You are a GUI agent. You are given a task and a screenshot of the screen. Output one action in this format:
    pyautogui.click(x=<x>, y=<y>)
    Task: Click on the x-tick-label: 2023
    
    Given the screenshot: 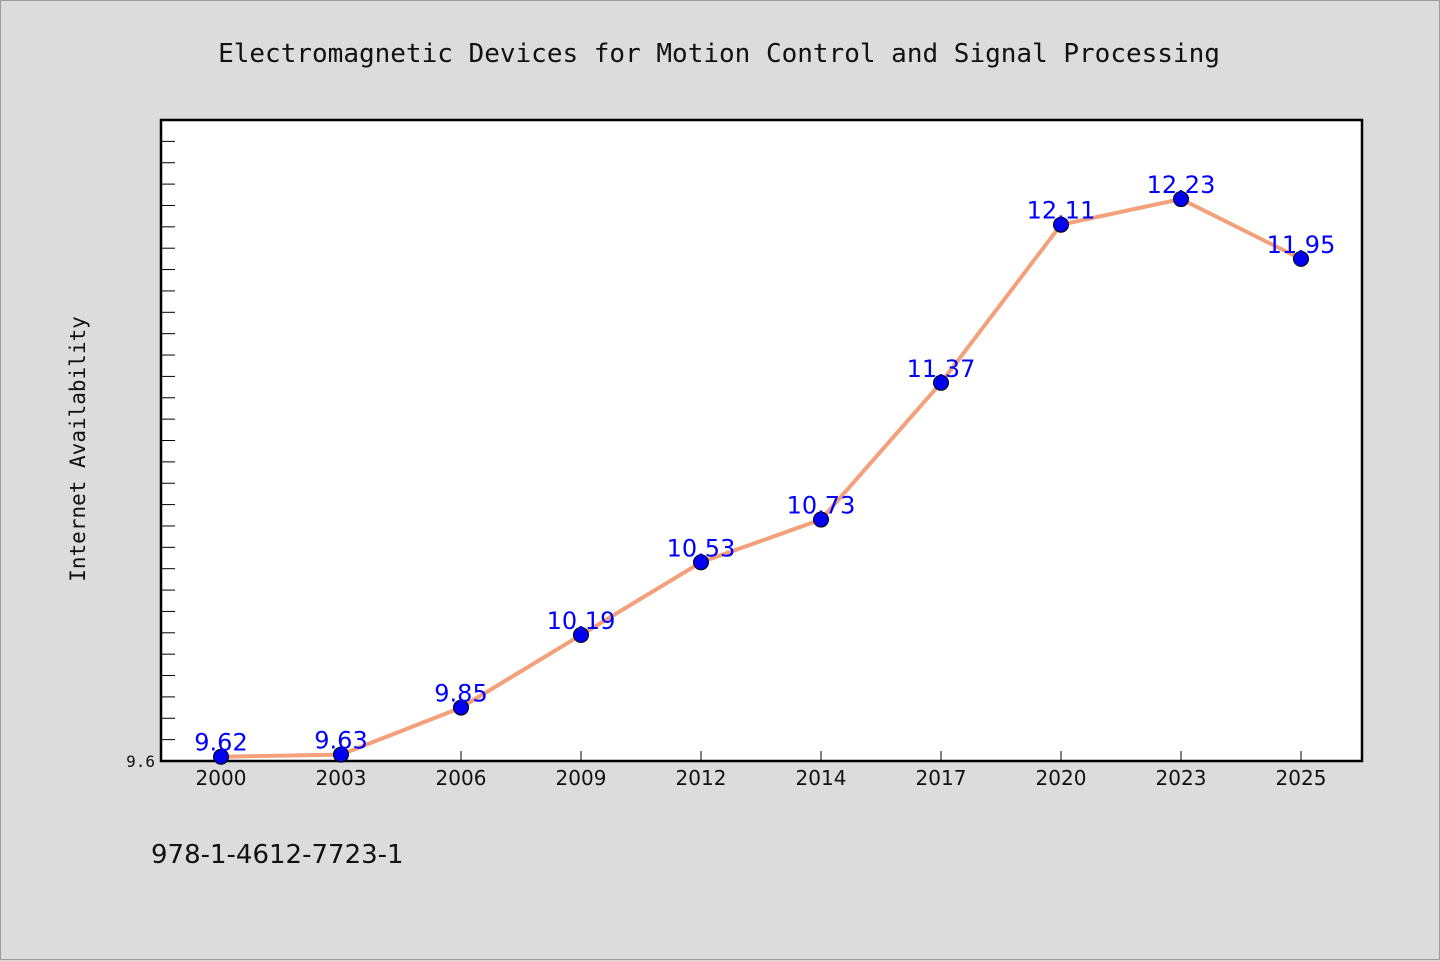 What is the action you would take?
    pyautogui.click(x=1181, y=778)
    